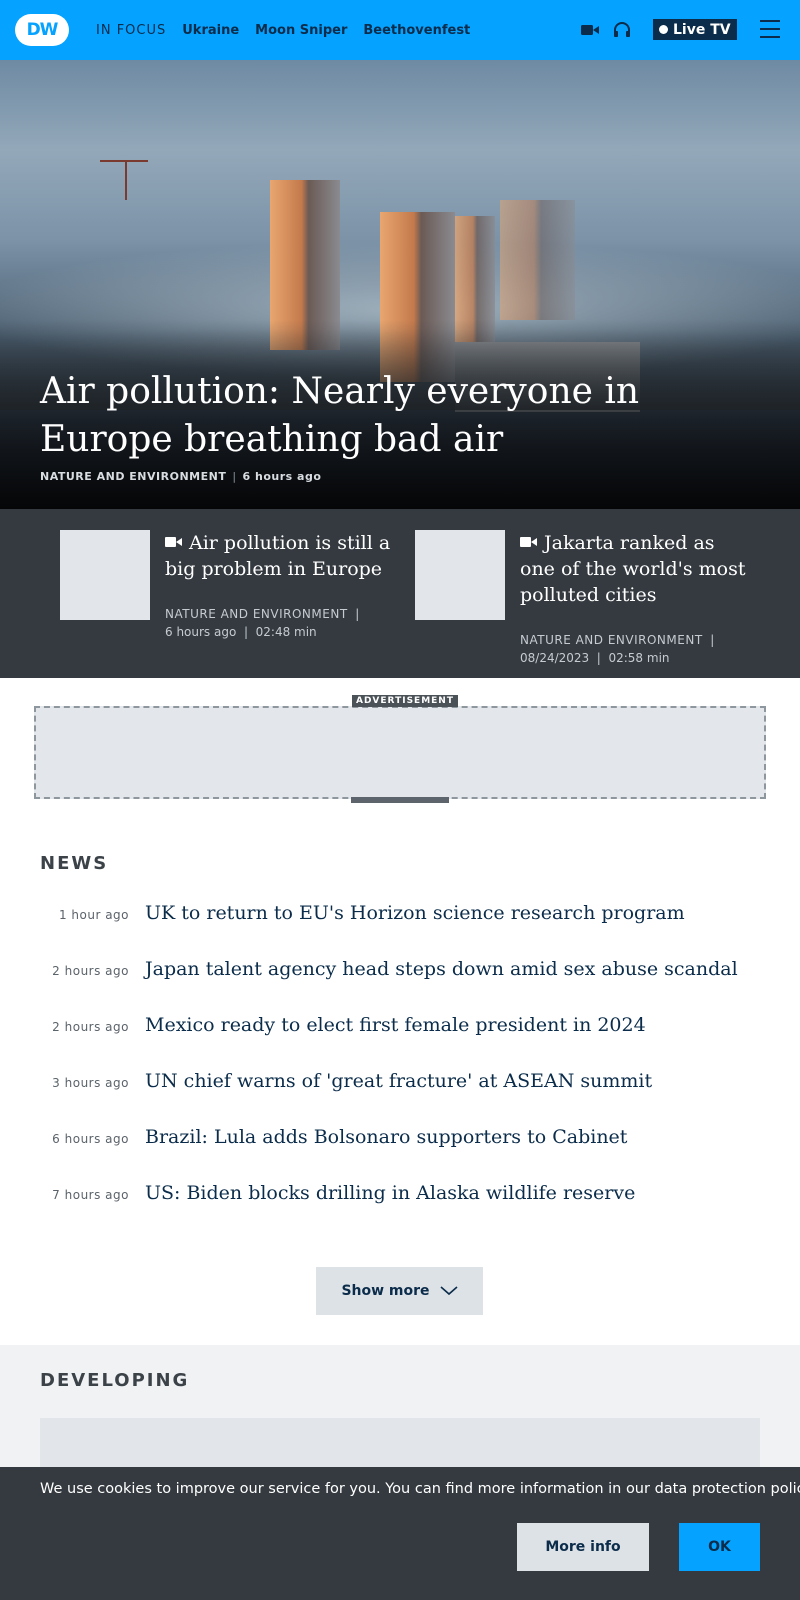 Image resolution: width=800 pixels, height=1600 pixels. Describe the element at coordinates (74, 863) in the screenshot. I see `news-section-title: NEWS` at that location.